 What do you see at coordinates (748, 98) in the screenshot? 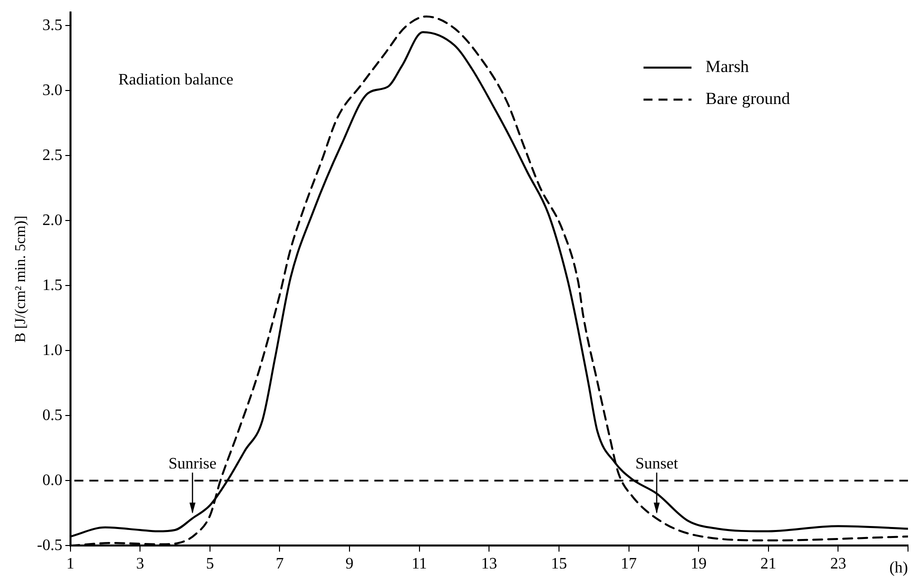
I see `legend-label: Bare ground` at bounding box center [748, 98].